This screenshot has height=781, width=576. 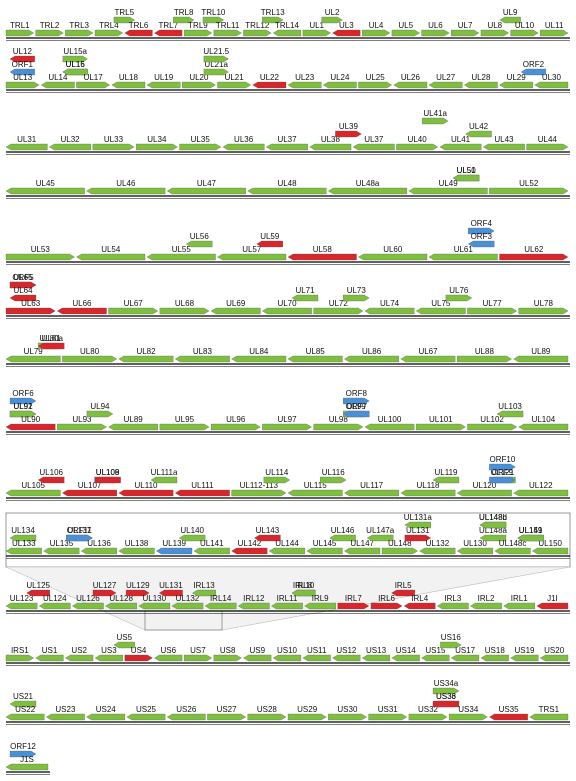 What do you see at coordinates (452, 598) in the screenshot?
I see `gene-label-irl3: IRL3` at bounding box center [452, 598].